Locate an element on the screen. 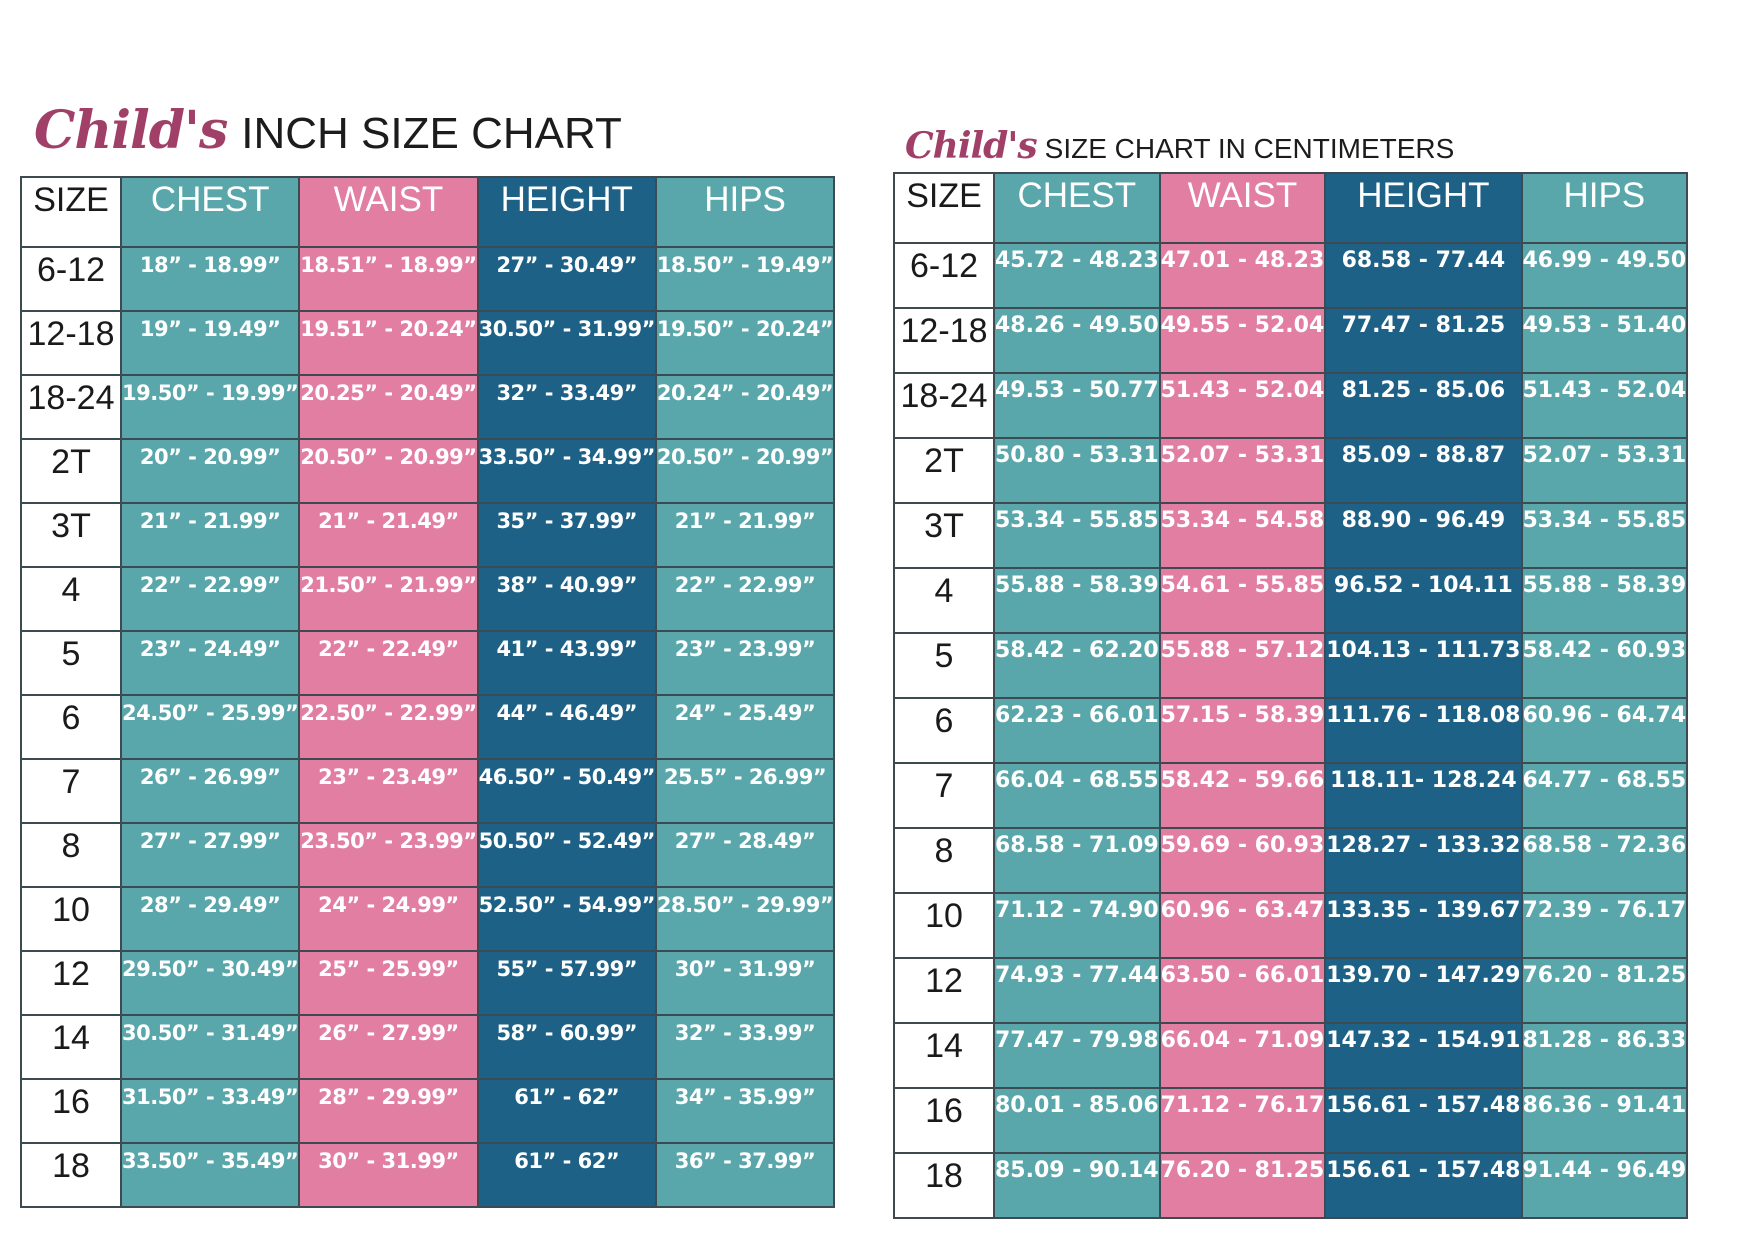  cm-cell-chest: 80.01 - 85.06 is located at coordinates (1077, 1120).